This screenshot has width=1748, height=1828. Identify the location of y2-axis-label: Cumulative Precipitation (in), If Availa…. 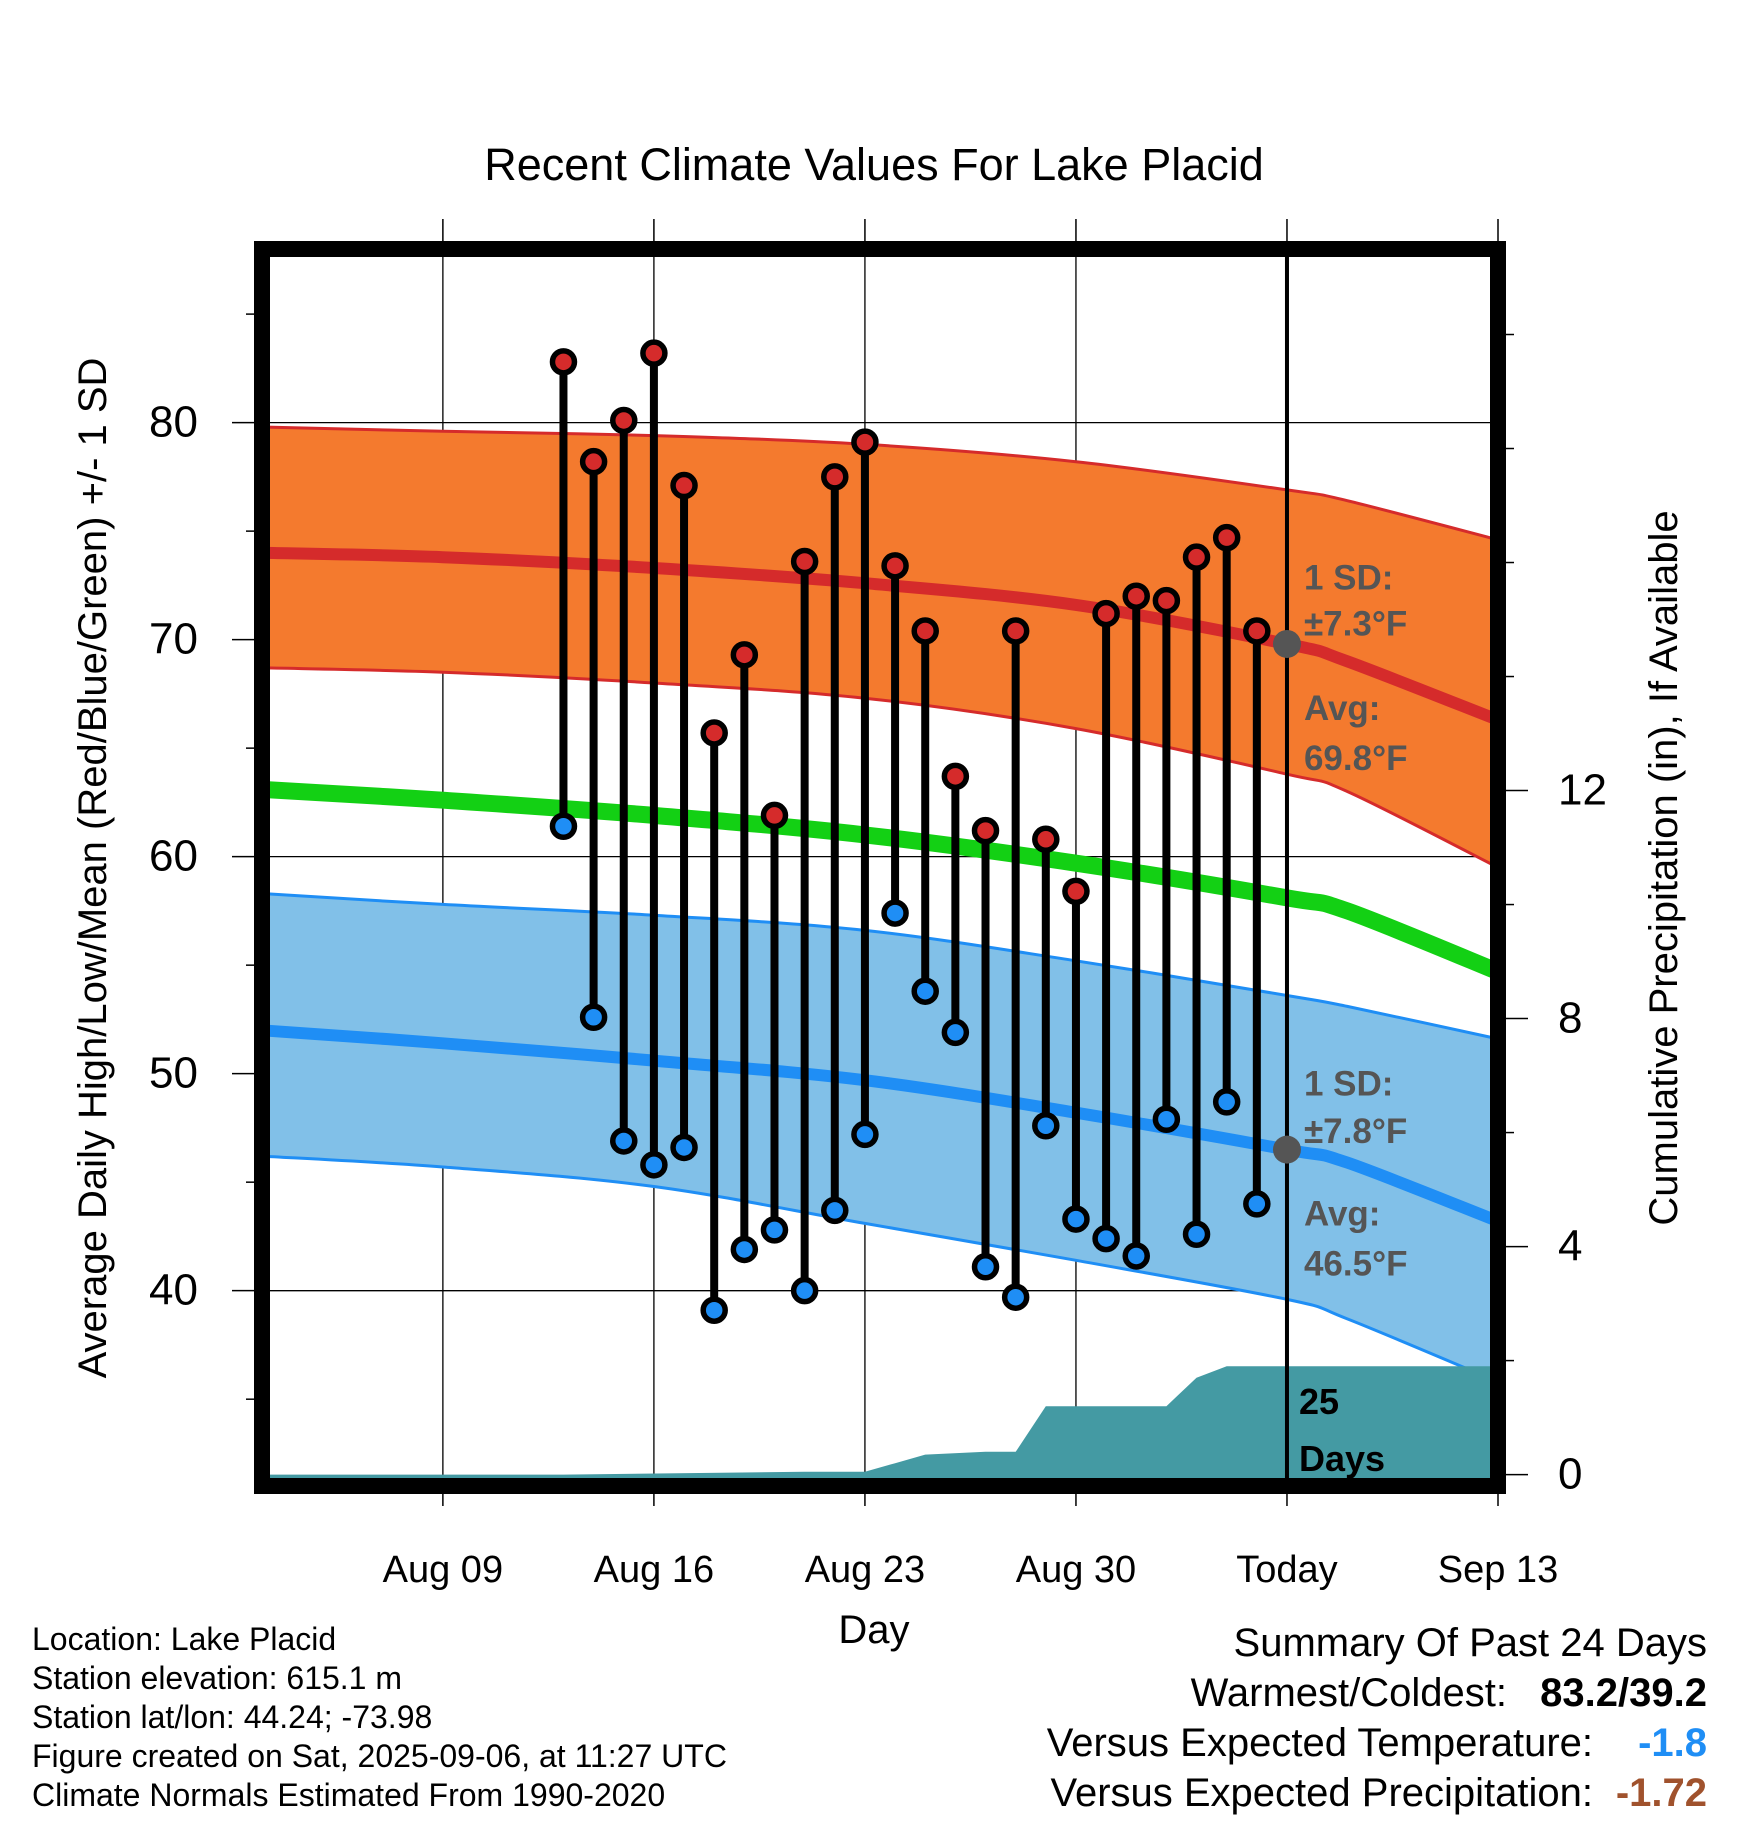
(1664, 867).